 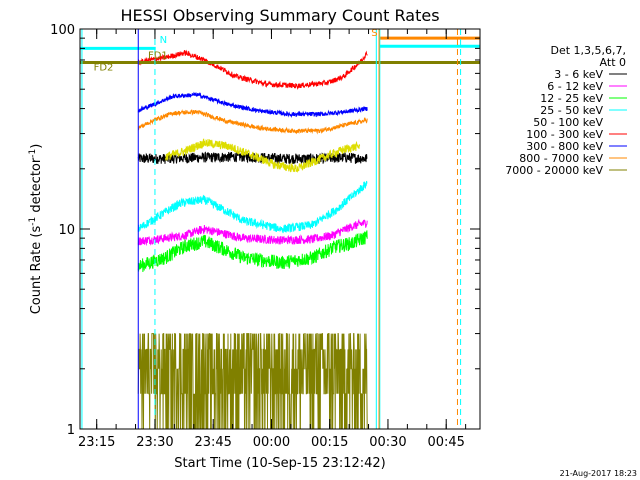 What do you see at coordinates (568, 122) in the screenshot?
I see `legend-label: 50 - 100 keV` at bounding box center [568, 122].